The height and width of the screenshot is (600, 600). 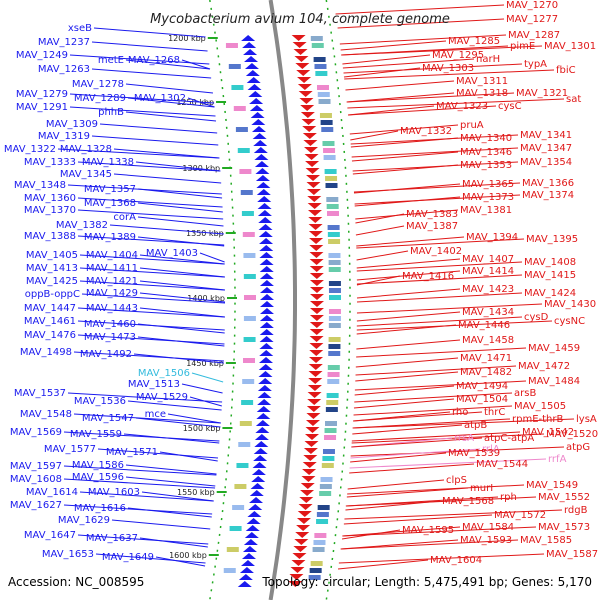 I want to click on gene-label-left: MAV_1279, so click(x=42, y=94).